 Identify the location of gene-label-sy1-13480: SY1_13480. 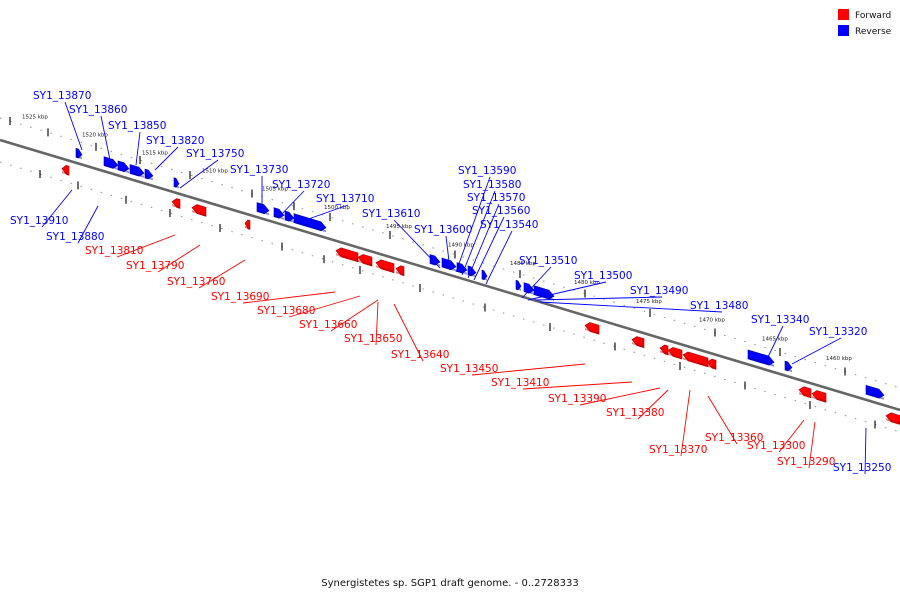
(719, 306).